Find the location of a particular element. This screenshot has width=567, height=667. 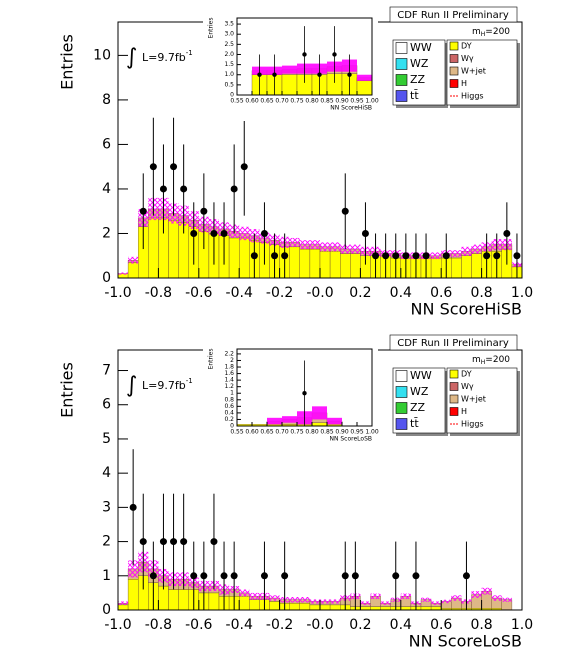

legend-box is located at coordinates (482, 400).